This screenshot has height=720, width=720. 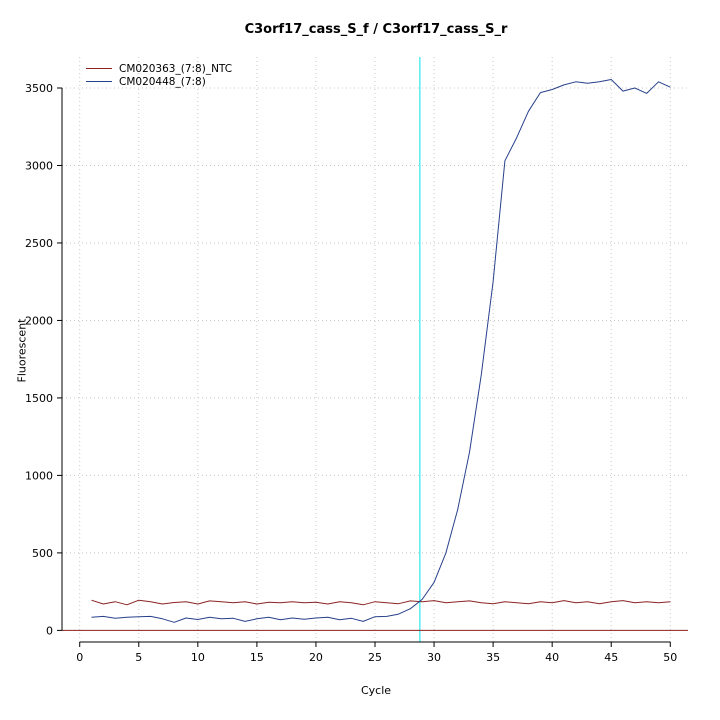 What do you see at coordinates (670, 657) in the screenshot?
I see `svg-text: 50` at bounding box center [670, 657].